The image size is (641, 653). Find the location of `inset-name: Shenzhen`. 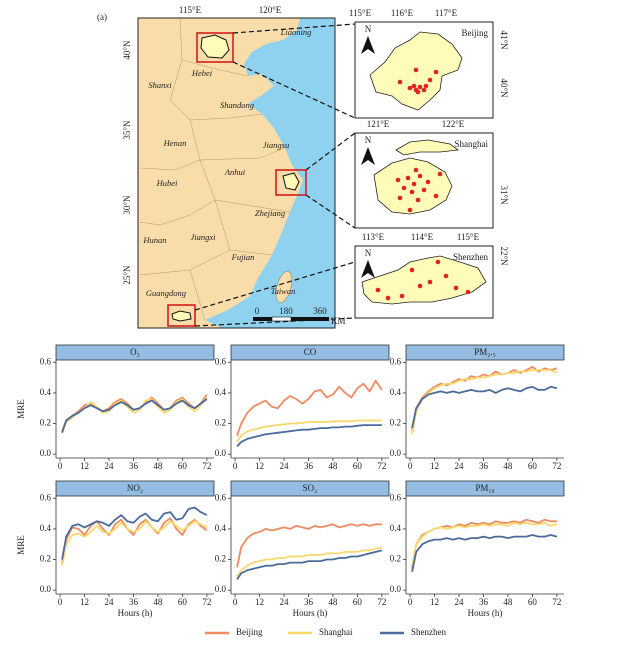

inset-name: Shenzhen is located at coordinates (470, 257).